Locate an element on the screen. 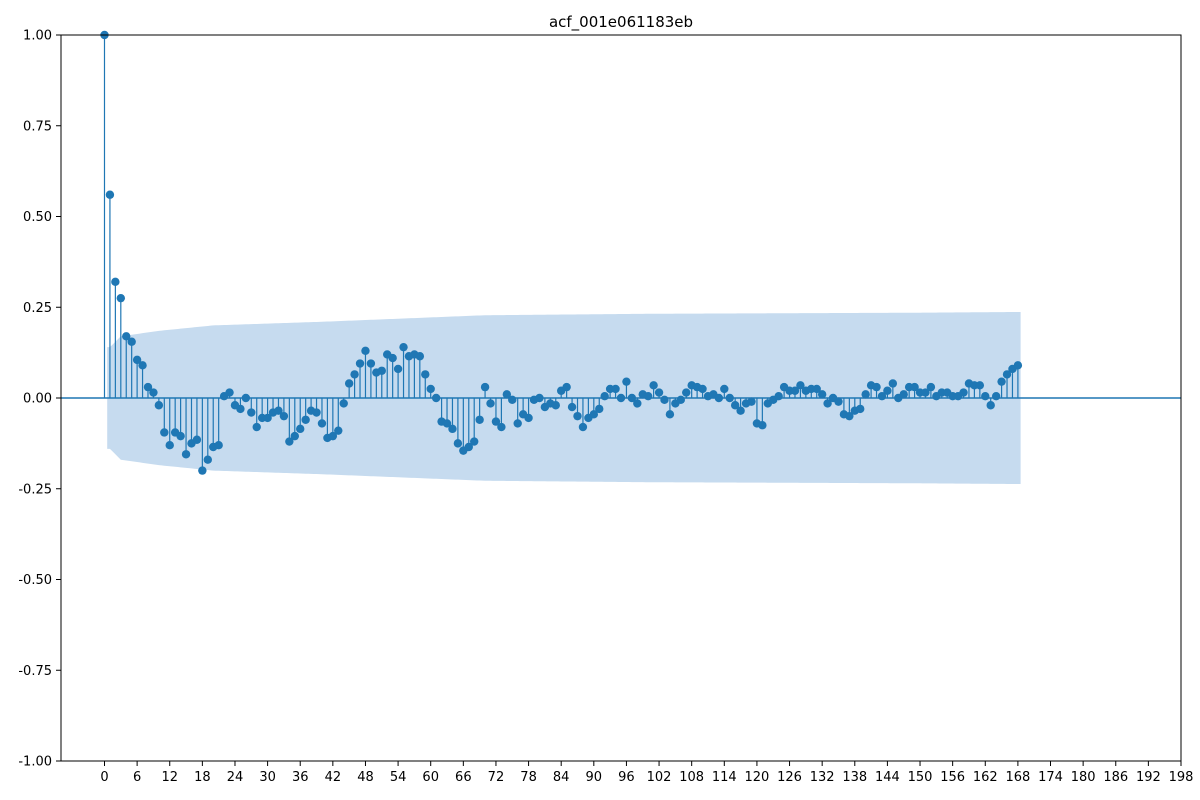 The width and height of the screenshot is (1200, 800). x-tick-label: 0 is located at coordinates (104, 777).